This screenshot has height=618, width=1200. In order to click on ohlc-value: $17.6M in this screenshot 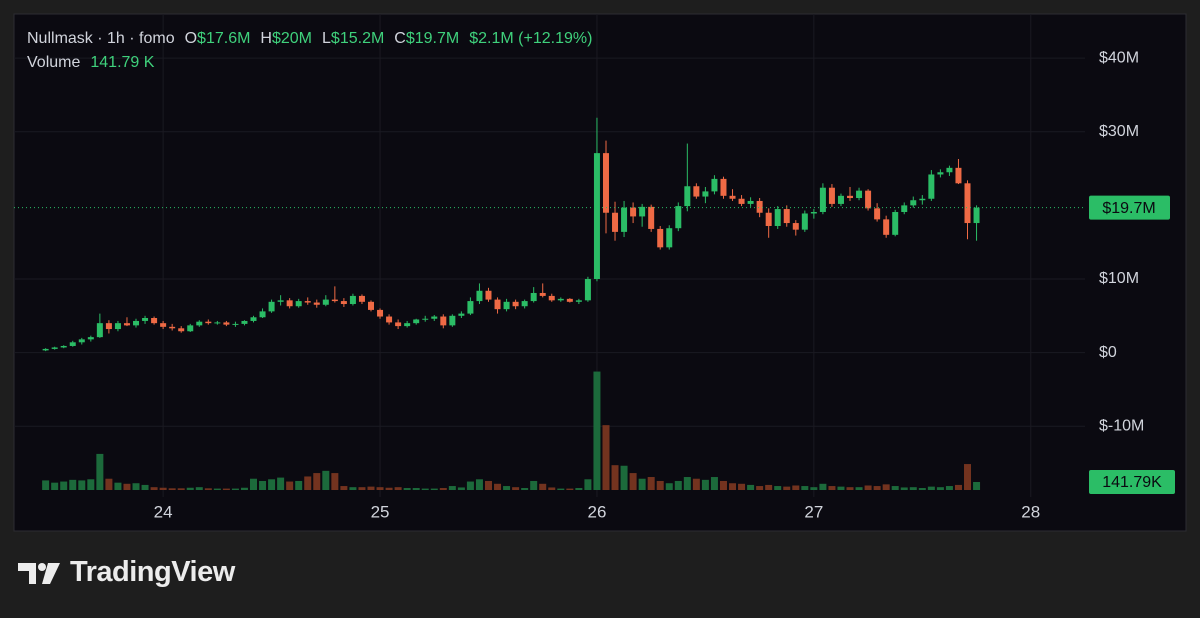, I will do `click(224, 38)`.